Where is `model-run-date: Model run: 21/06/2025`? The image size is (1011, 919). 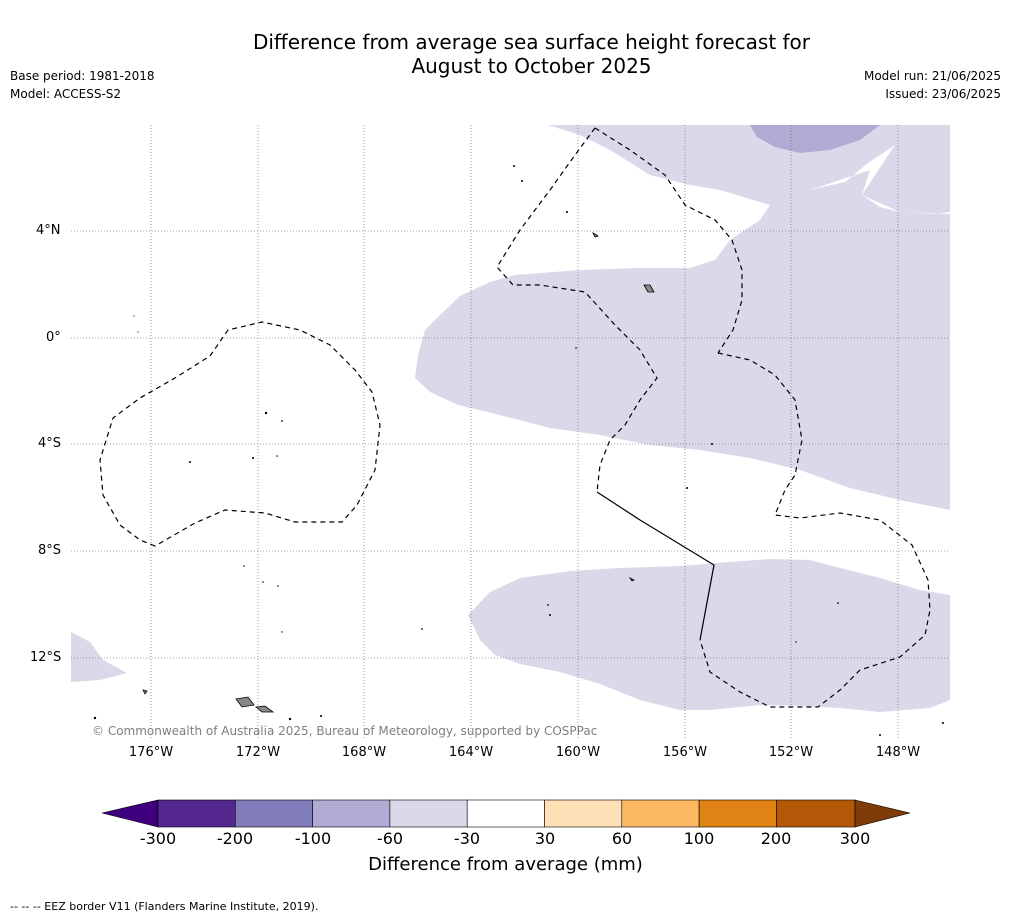 model-run-date: Model run: 21/06/2025 is located at coordinates (932, 76).